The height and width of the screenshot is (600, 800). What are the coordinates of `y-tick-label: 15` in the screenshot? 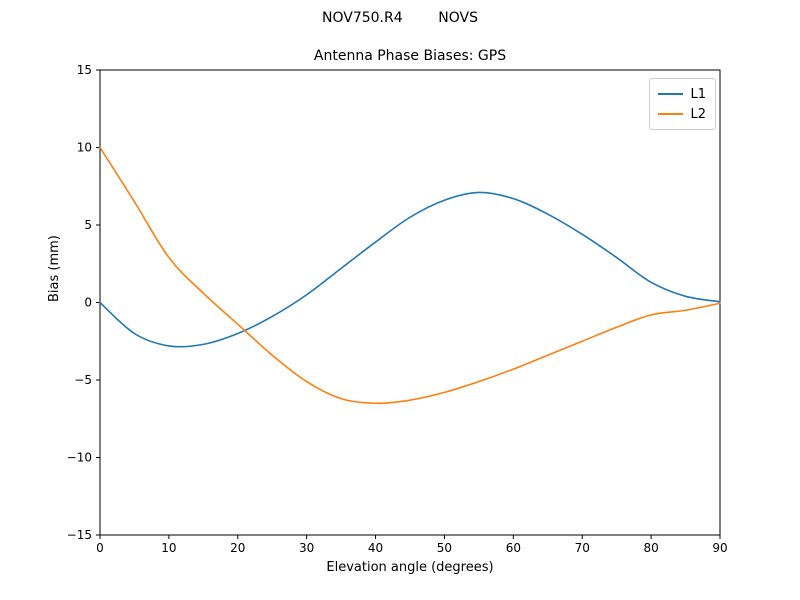 It's located at (84, 70).